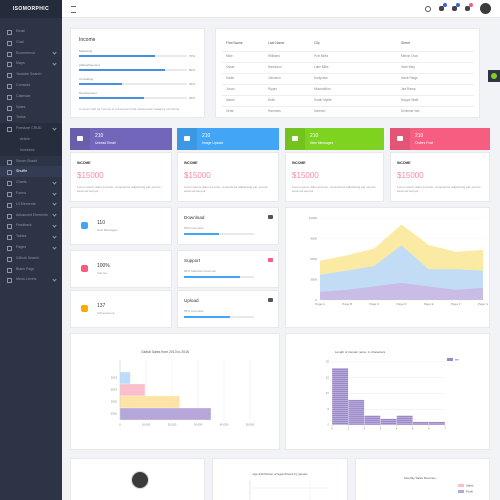 Image resolution: width=500 pixels, height=500 pixels. I want to click on card-title: Income, so click(87, 40).